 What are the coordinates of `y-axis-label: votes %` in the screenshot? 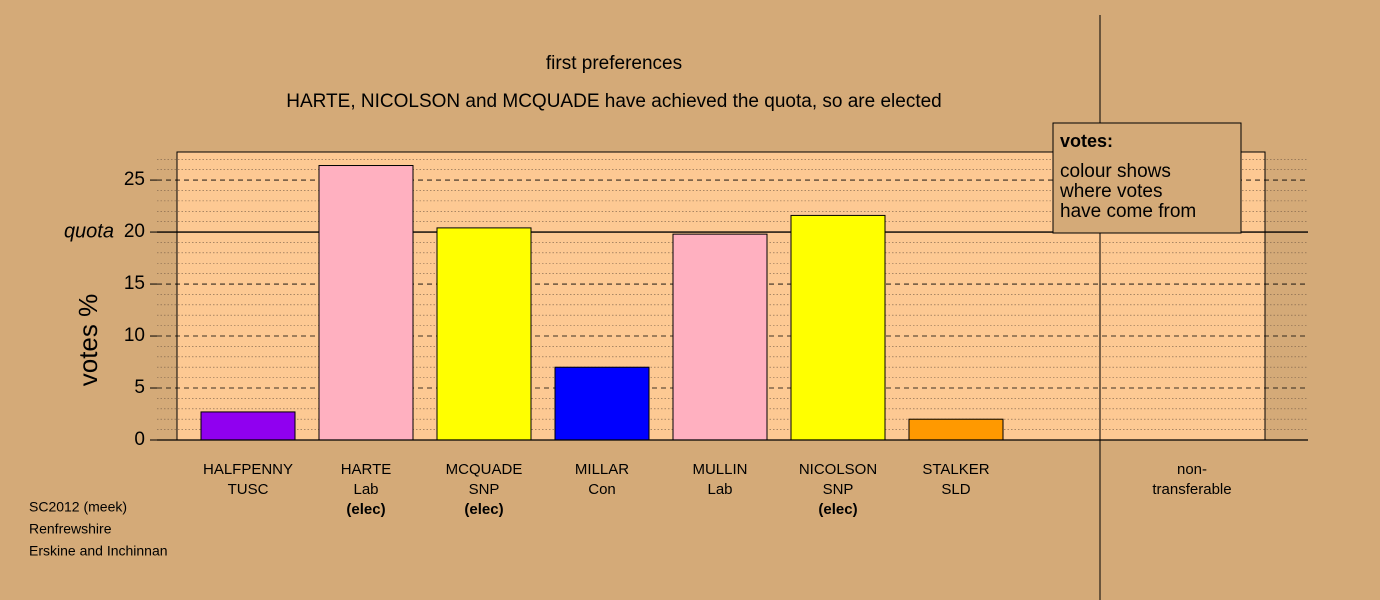 It's located at (88, 340).